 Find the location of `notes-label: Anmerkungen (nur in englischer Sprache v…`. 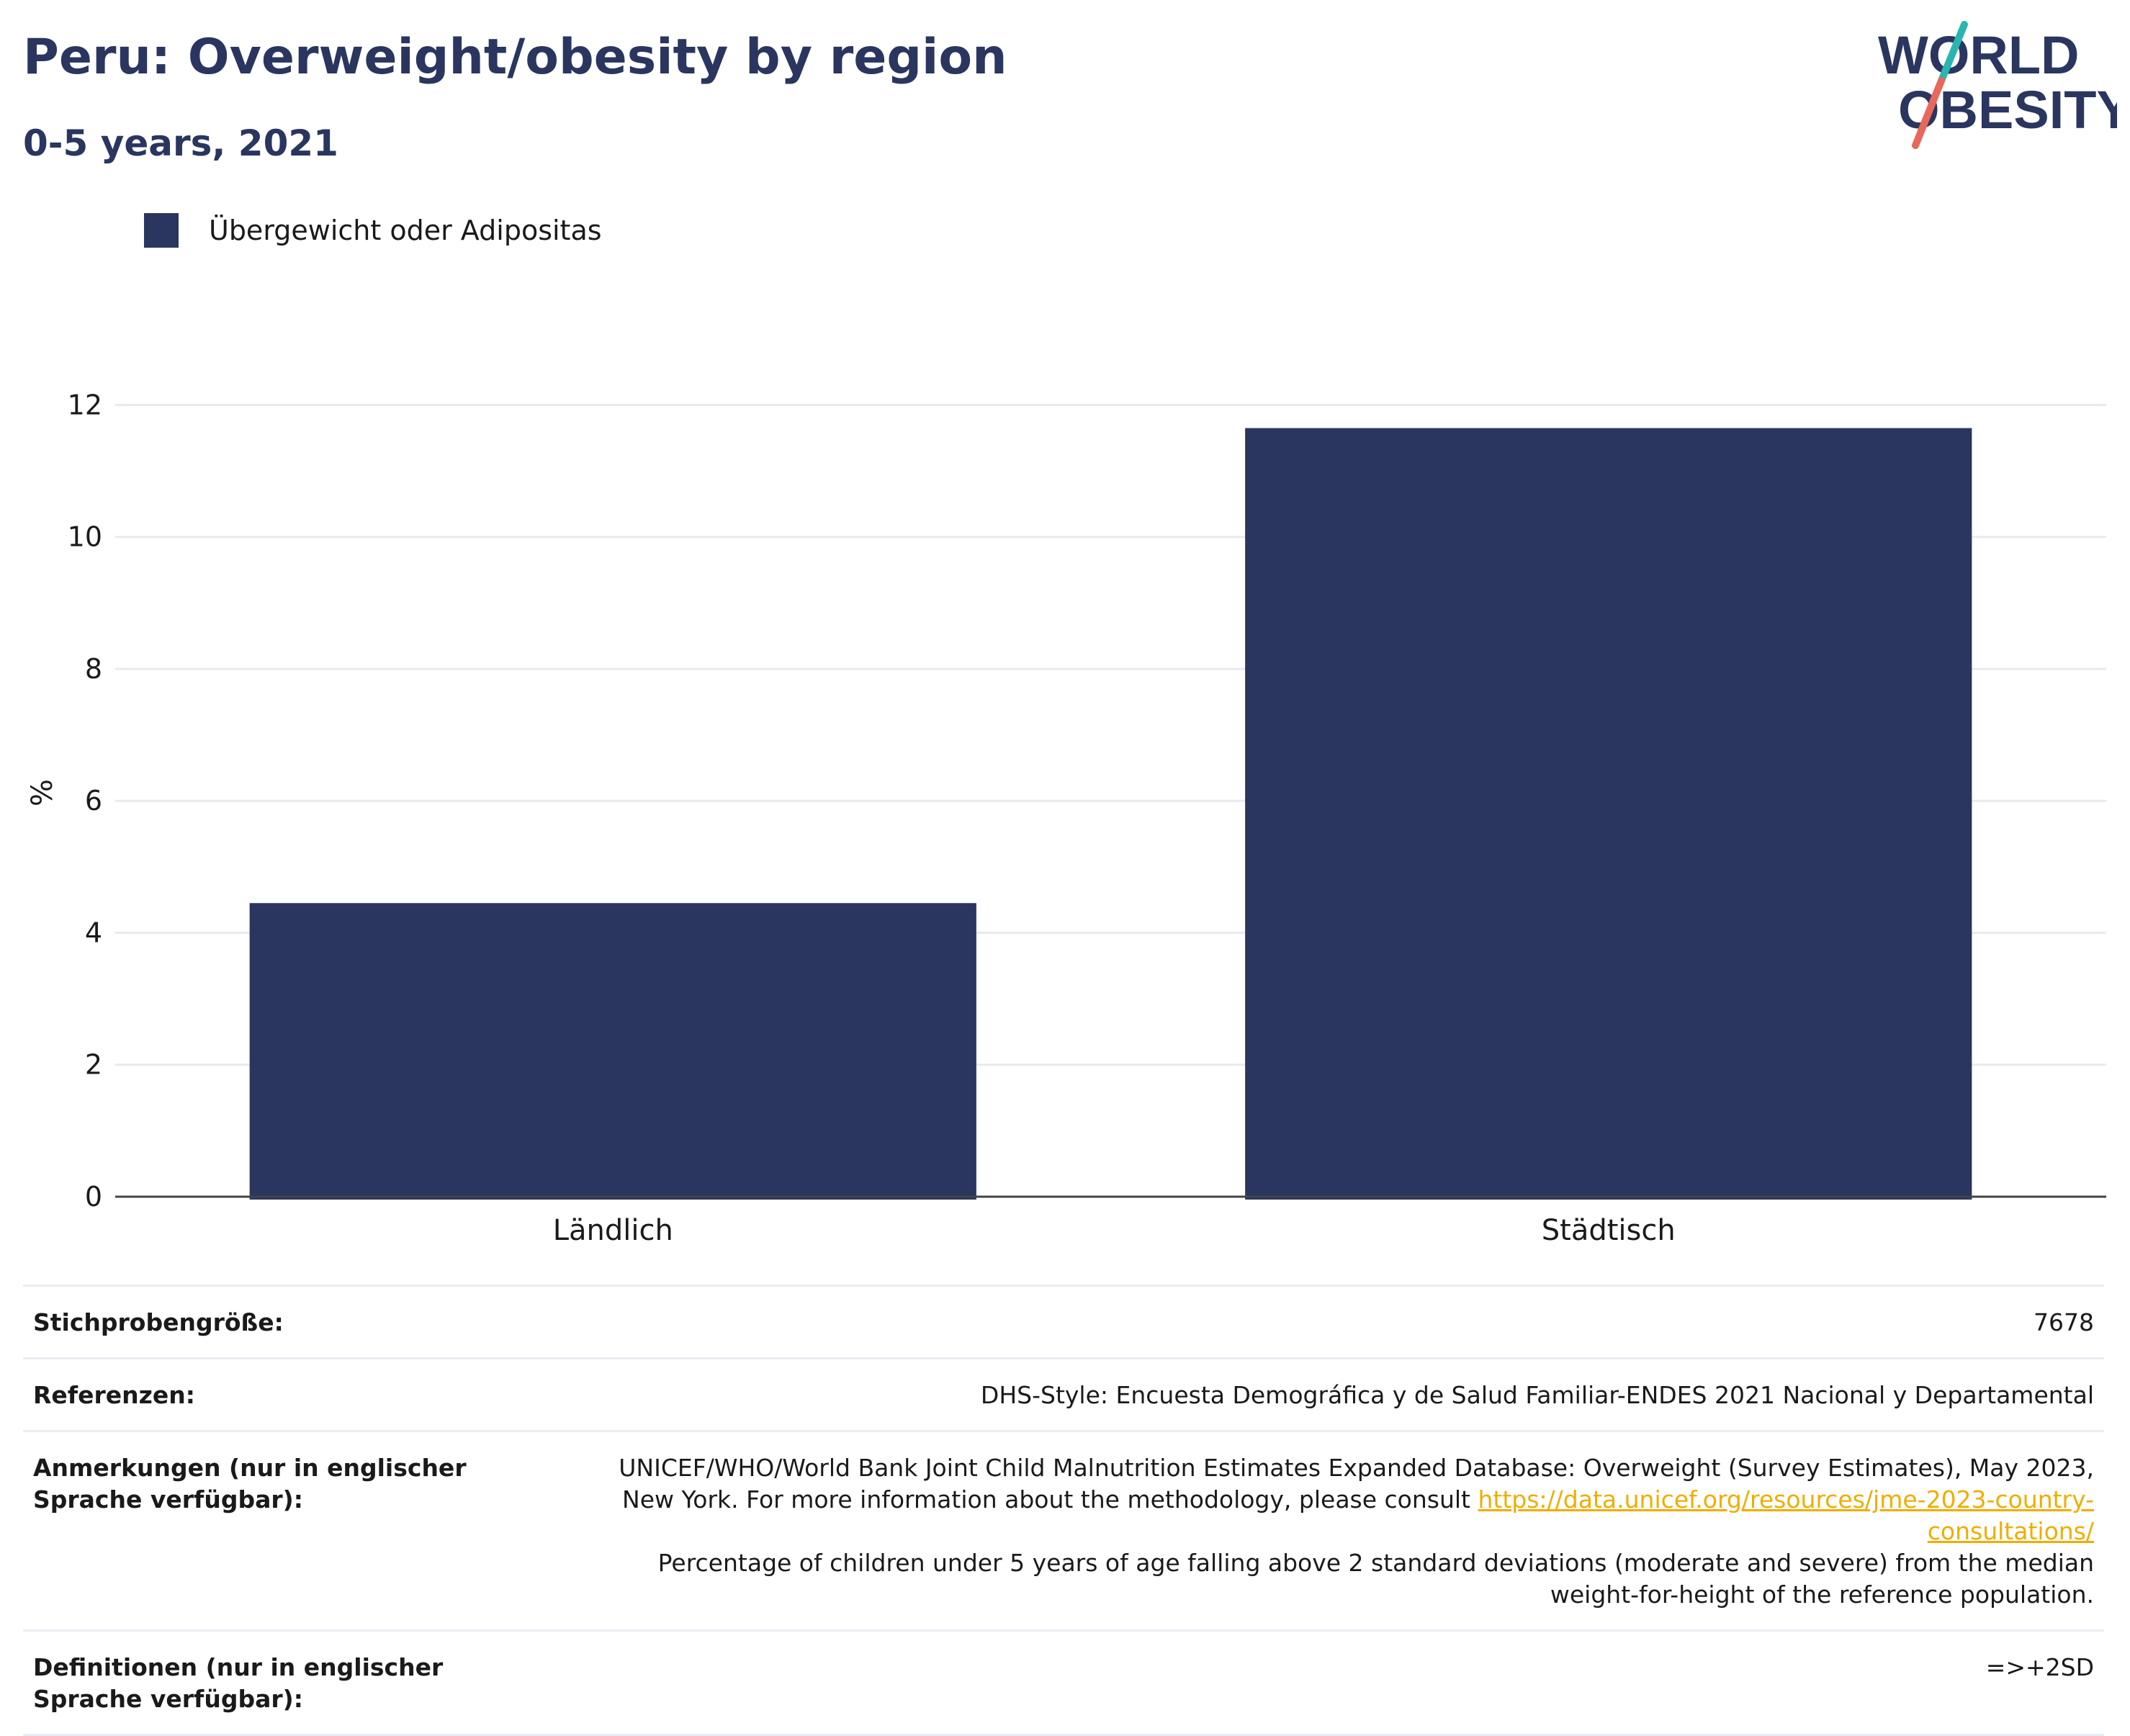

notes-label: Anmerkungen (nur in englischer Sprache v… is located at coordinates (250, 1484).